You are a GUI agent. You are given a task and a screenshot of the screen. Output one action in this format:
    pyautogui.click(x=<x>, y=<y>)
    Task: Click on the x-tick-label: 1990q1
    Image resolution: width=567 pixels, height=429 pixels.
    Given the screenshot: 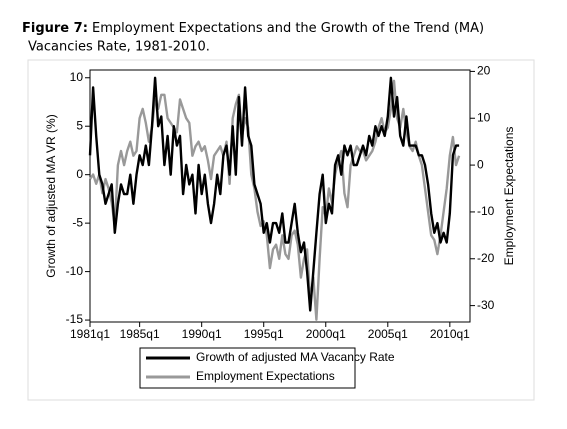 What is the action you would take?
    pyautogui.click(x=202, y=334)
    